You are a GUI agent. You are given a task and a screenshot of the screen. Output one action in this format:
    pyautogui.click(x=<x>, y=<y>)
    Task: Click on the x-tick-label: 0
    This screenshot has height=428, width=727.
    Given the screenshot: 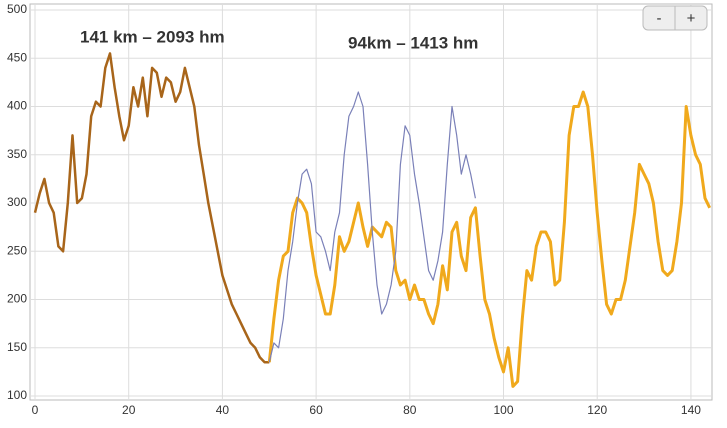 What is the action you would take?
    pyautogui.click(x=35, y=410)
    